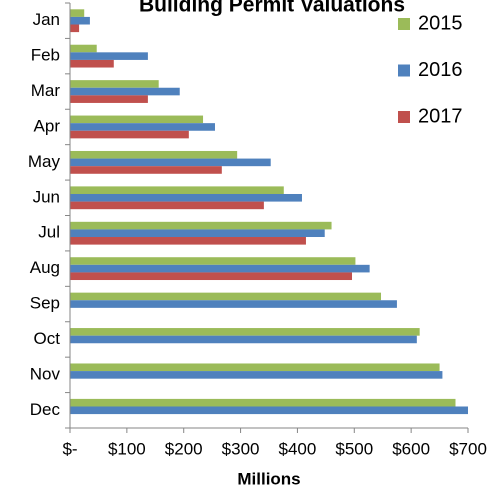 Image resolution: width=492 pixels, height=492 pixels. Describe the element at coordinates (298, 448) in the screenshot. I see `x-tick-label: $400` at that location.